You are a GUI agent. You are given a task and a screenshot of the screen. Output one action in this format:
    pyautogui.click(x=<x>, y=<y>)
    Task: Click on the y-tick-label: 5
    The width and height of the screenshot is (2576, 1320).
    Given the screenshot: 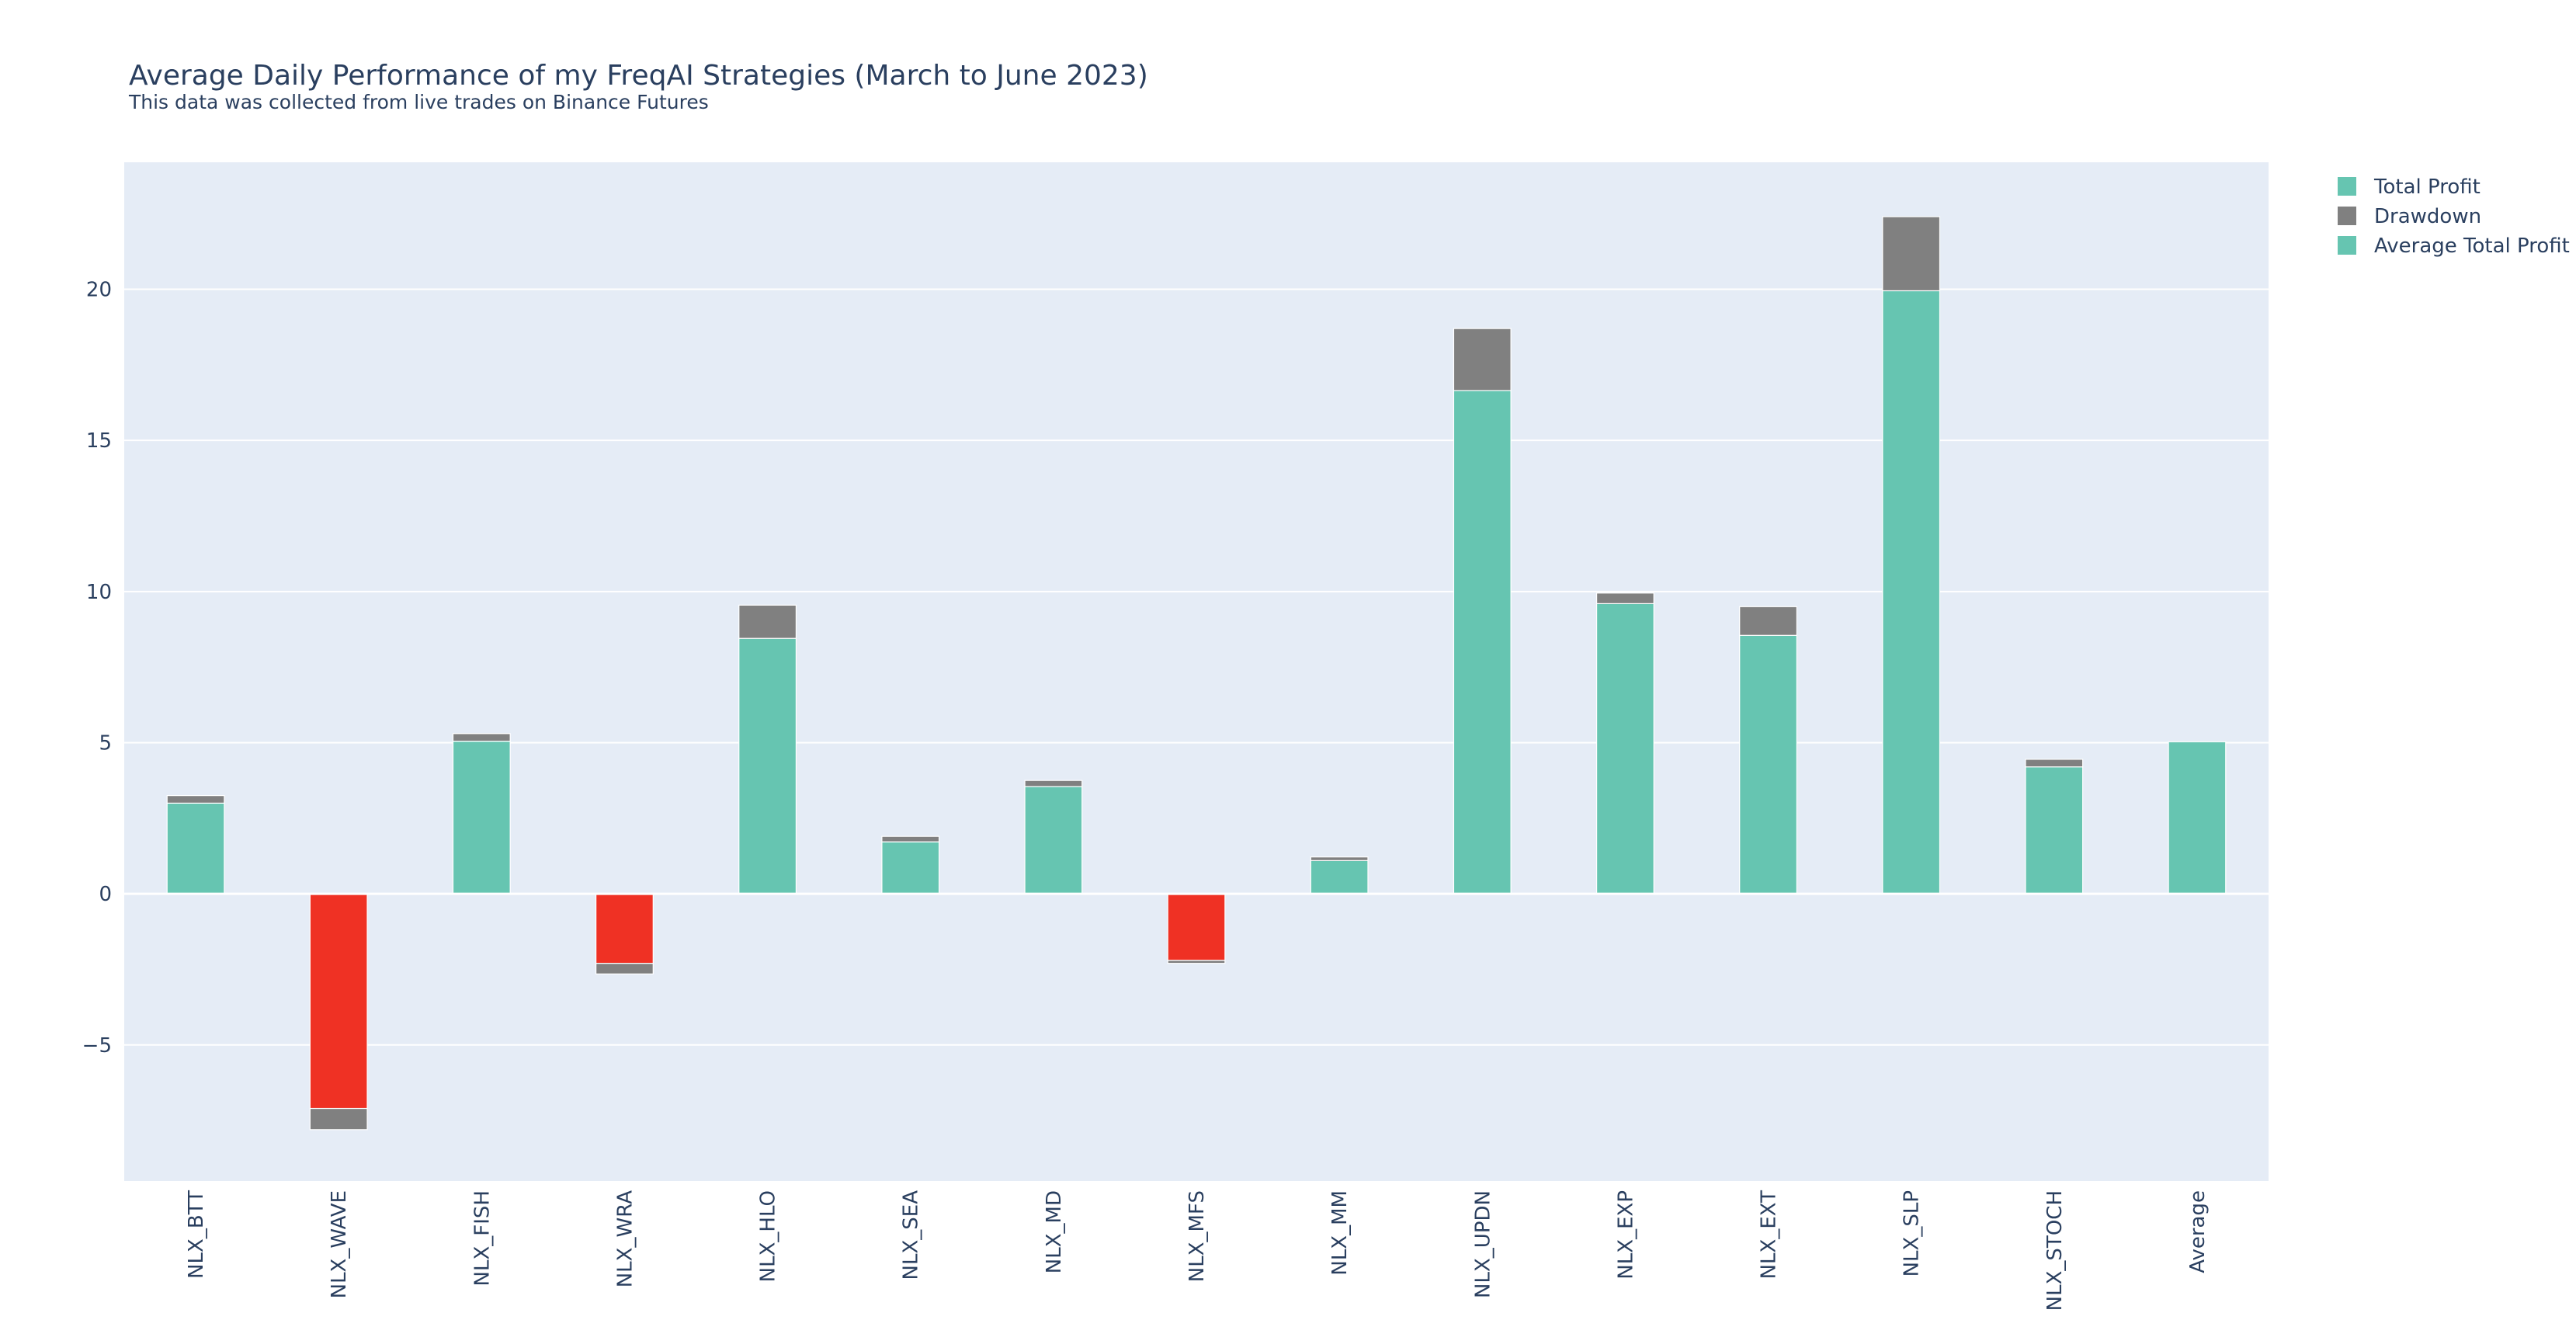 What is the action you would take?
    pyautogui.click(x=105, y=743)
    